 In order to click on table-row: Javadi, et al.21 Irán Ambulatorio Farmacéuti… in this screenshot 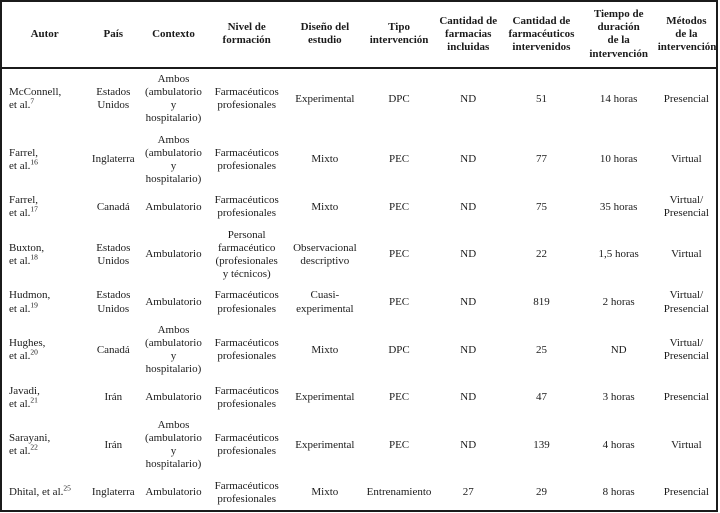, I will do `click(359, 398)`.